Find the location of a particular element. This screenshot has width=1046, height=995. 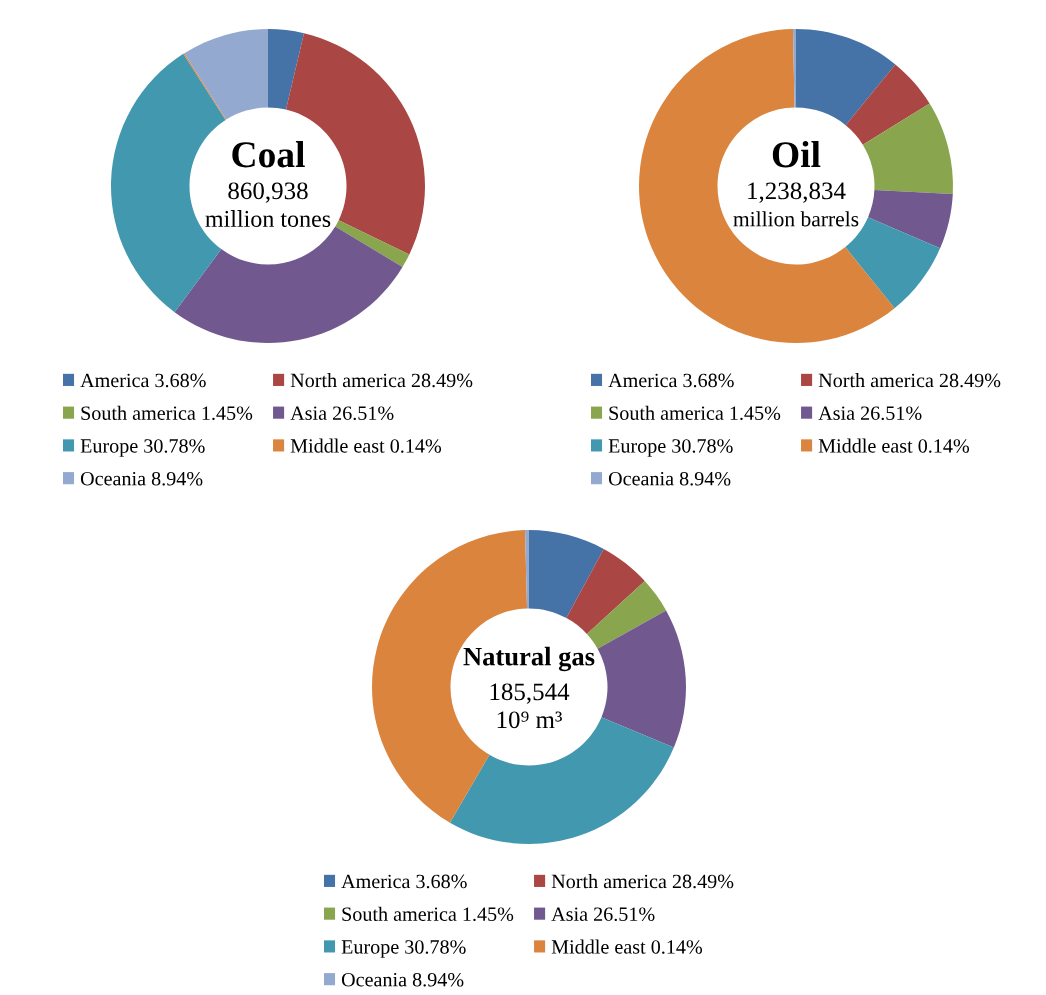

text: 185,544 is located at coordinates (530, 693).